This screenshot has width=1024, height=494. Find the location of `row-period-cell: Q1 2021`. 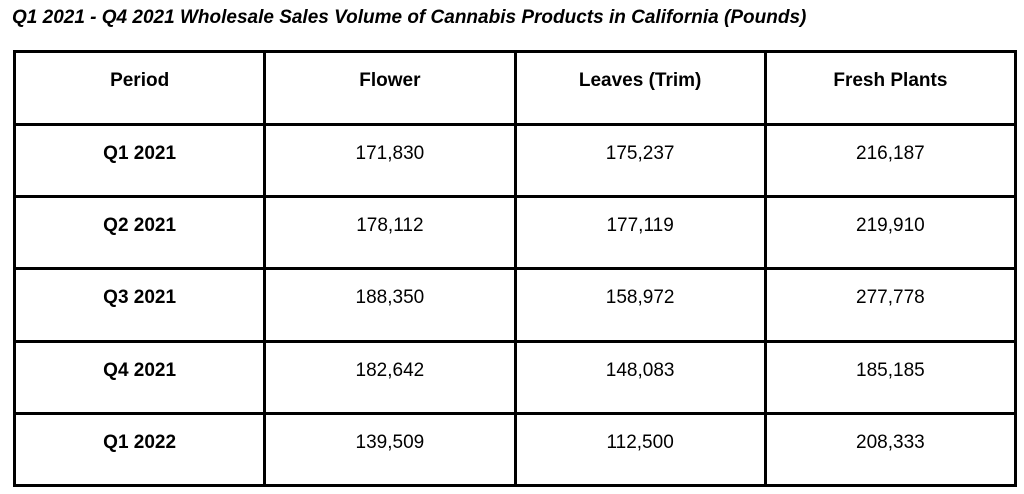

row-period-cell: Q1 2021 is located at coordinates (139, 160).